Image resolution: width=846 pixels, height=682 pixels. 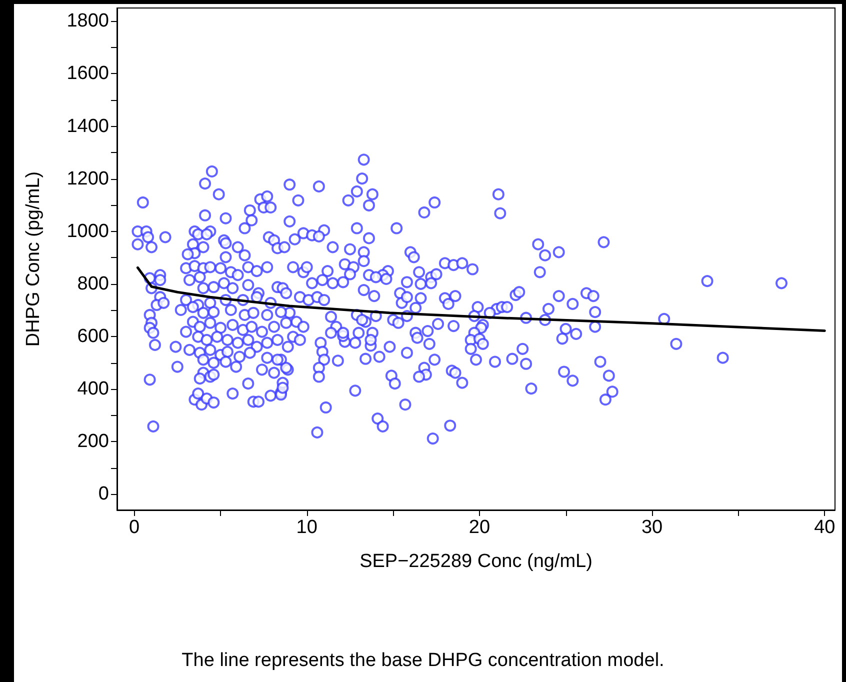 I want to click on y-tick-label: 0, so click(x=103, y=494).